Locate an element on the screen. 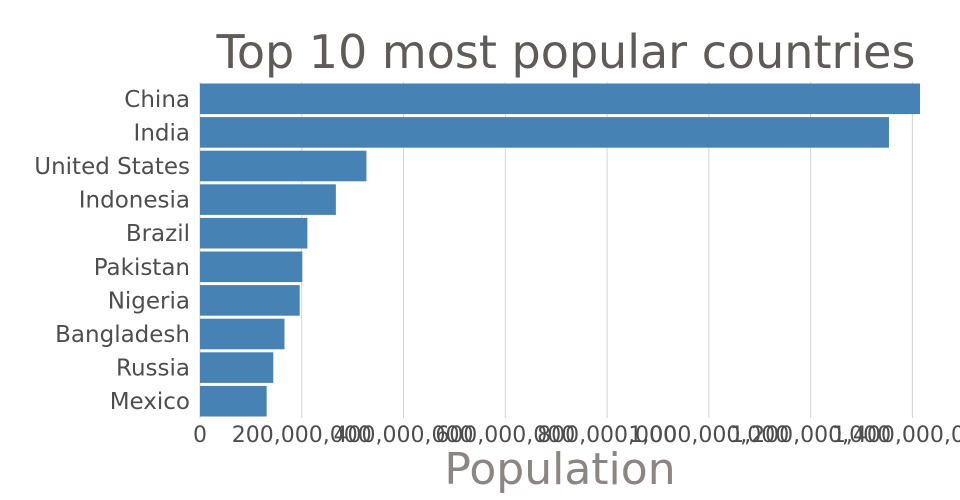 Image resolution: width=960 pixels, height=500 pixels. category-label: Russia is located at coordinates (153, 369).